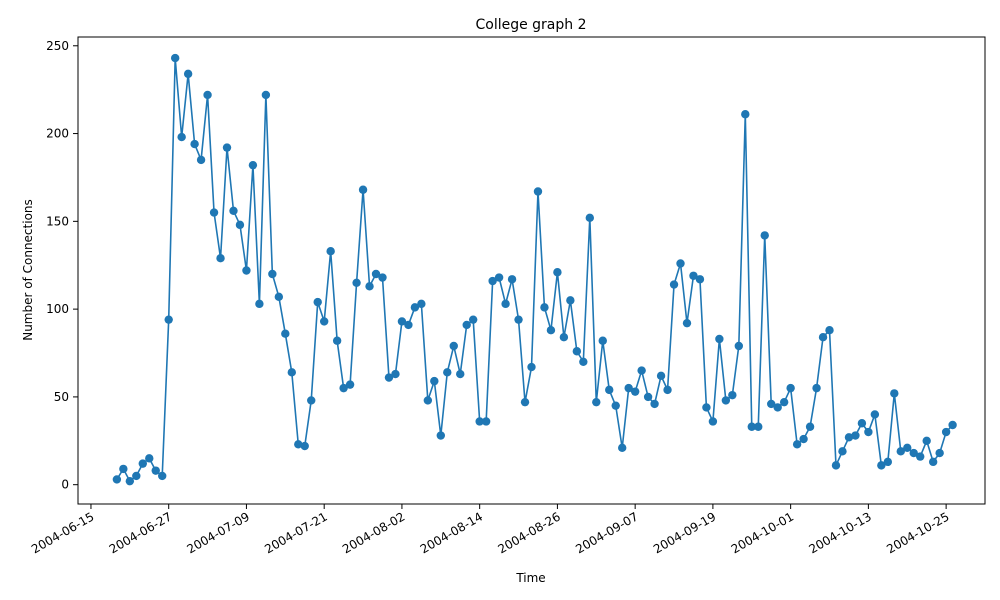 The height and width of the screenshot is (600, 1000). What do you see at coordinates (62, 265) in the screenshot?
I see `y-axis: 0 50 100 150 200 250` at bounding box center [62, 265].